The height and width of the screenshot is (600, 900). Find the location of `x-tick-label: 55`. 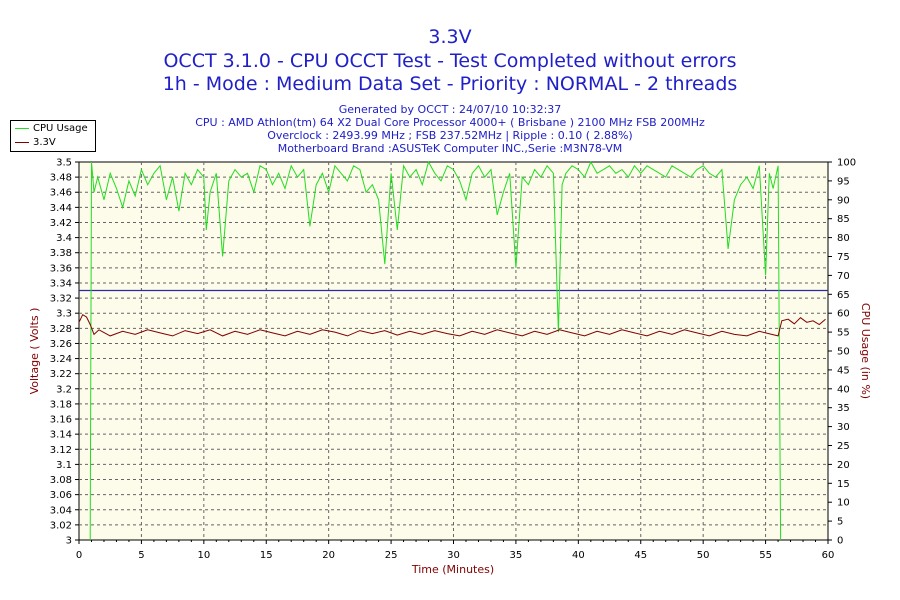

x-tick-label: 55 is located at coordinates (765, 555).